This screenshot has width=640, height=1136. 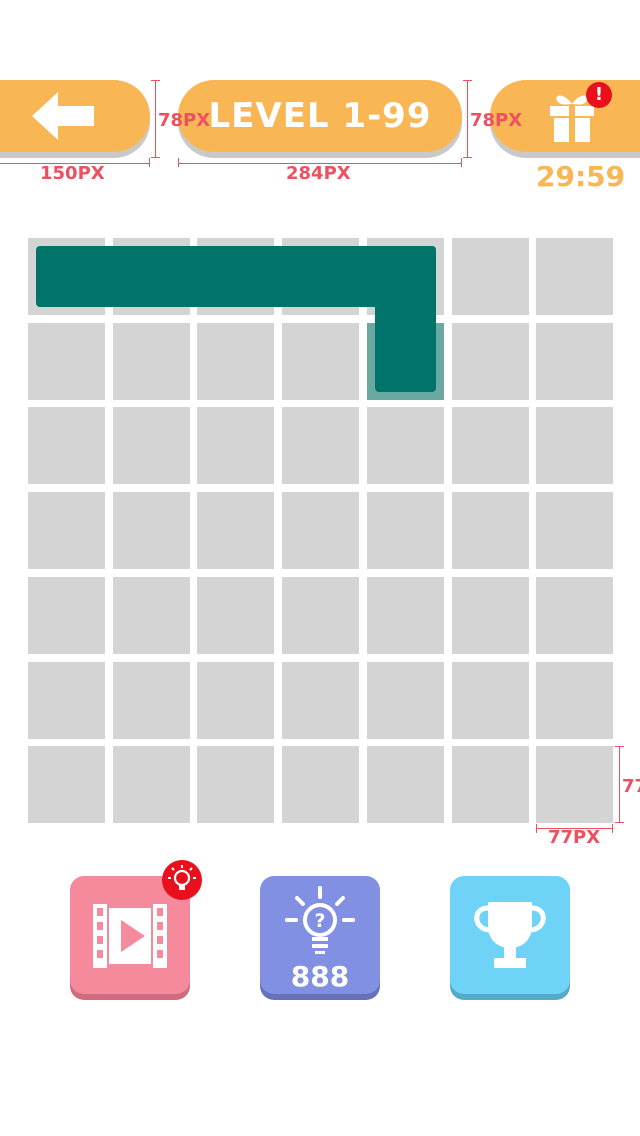 I want to click on path-segment, so click(x=405, y=319).